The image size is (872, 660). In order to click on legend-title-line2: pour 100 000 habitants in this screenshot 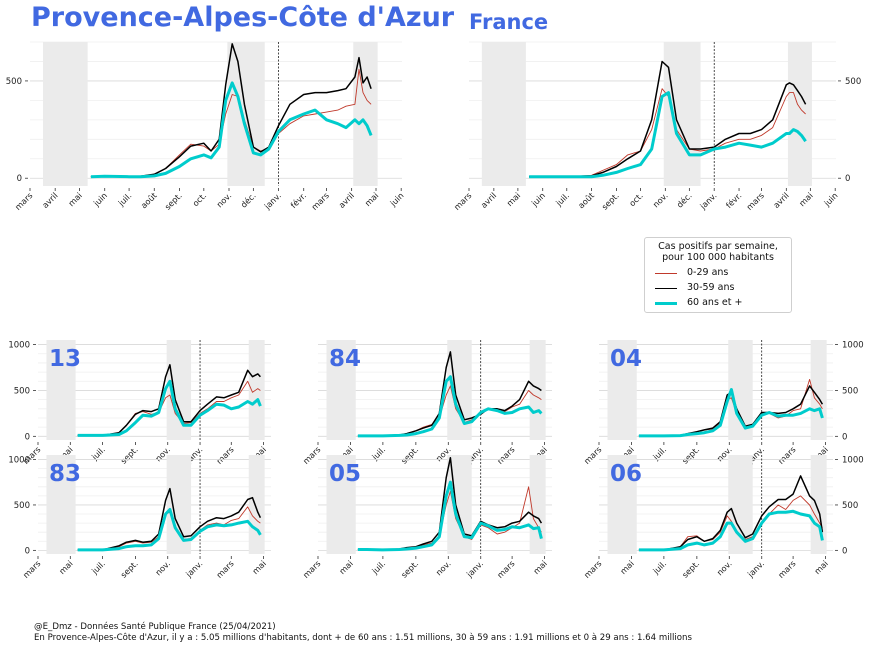, I will do `click(718, 257)`.